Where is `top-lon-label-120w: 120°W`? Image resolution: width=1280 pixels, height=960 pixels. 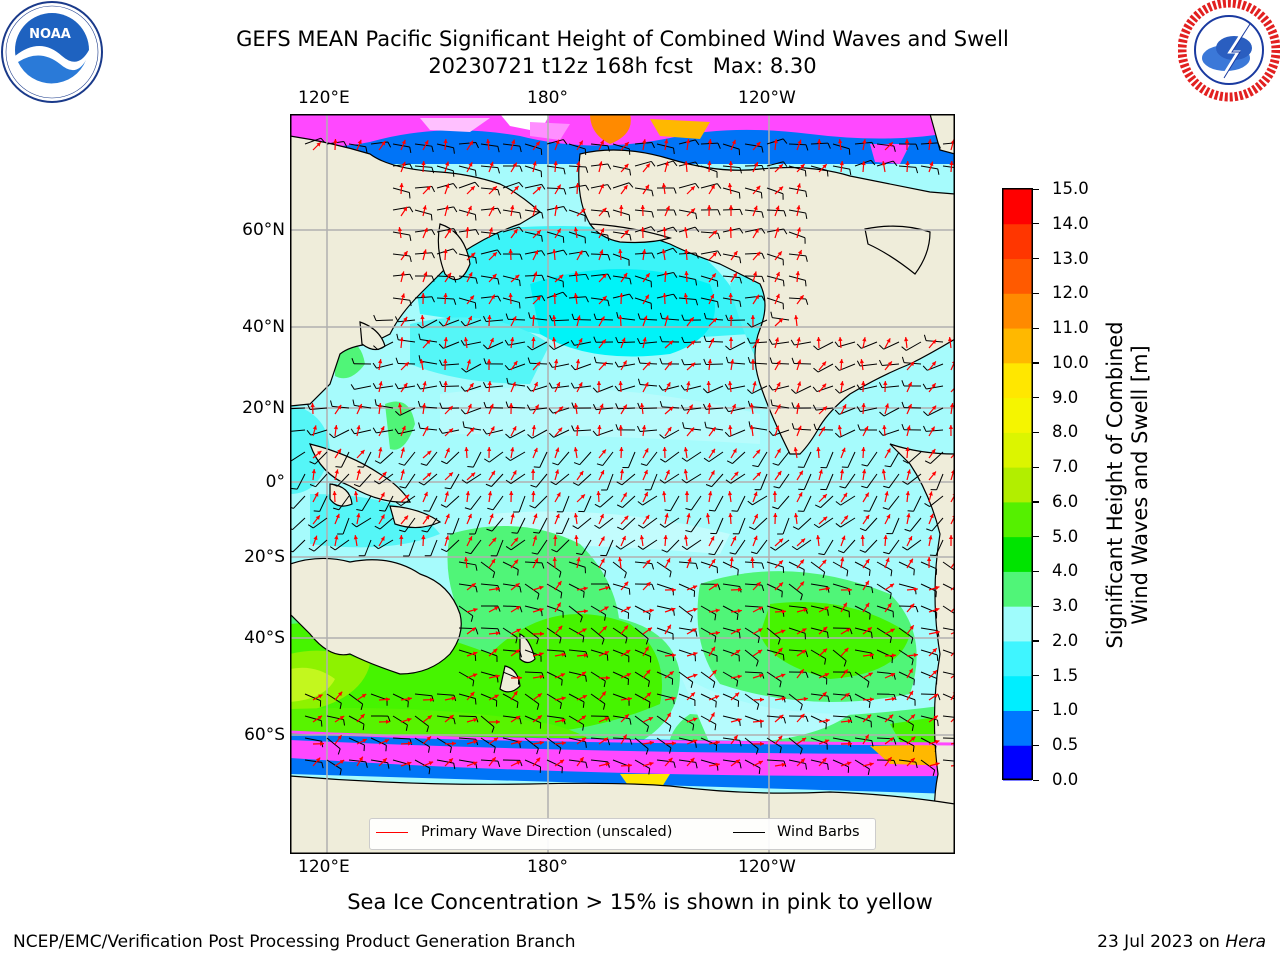
top-lon-label-120w: 120°W is located at coordinates (767, 98).